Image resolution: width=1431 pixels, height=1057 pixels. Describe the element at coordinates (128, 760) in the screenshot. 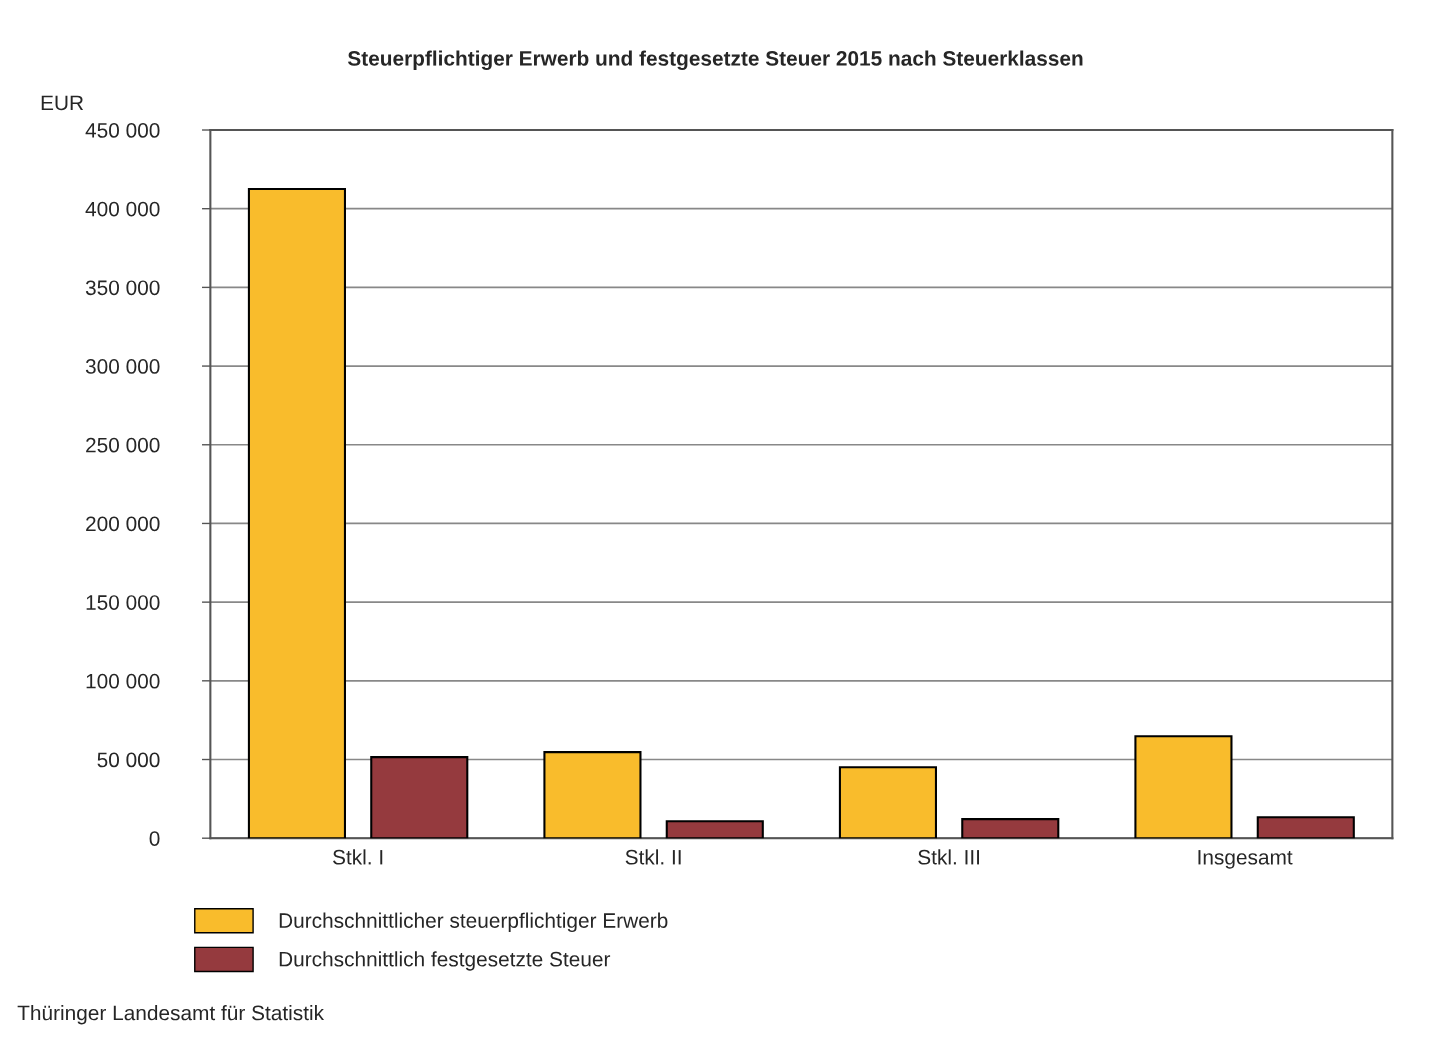

I see `y-tick-label: 50 000` at that location.